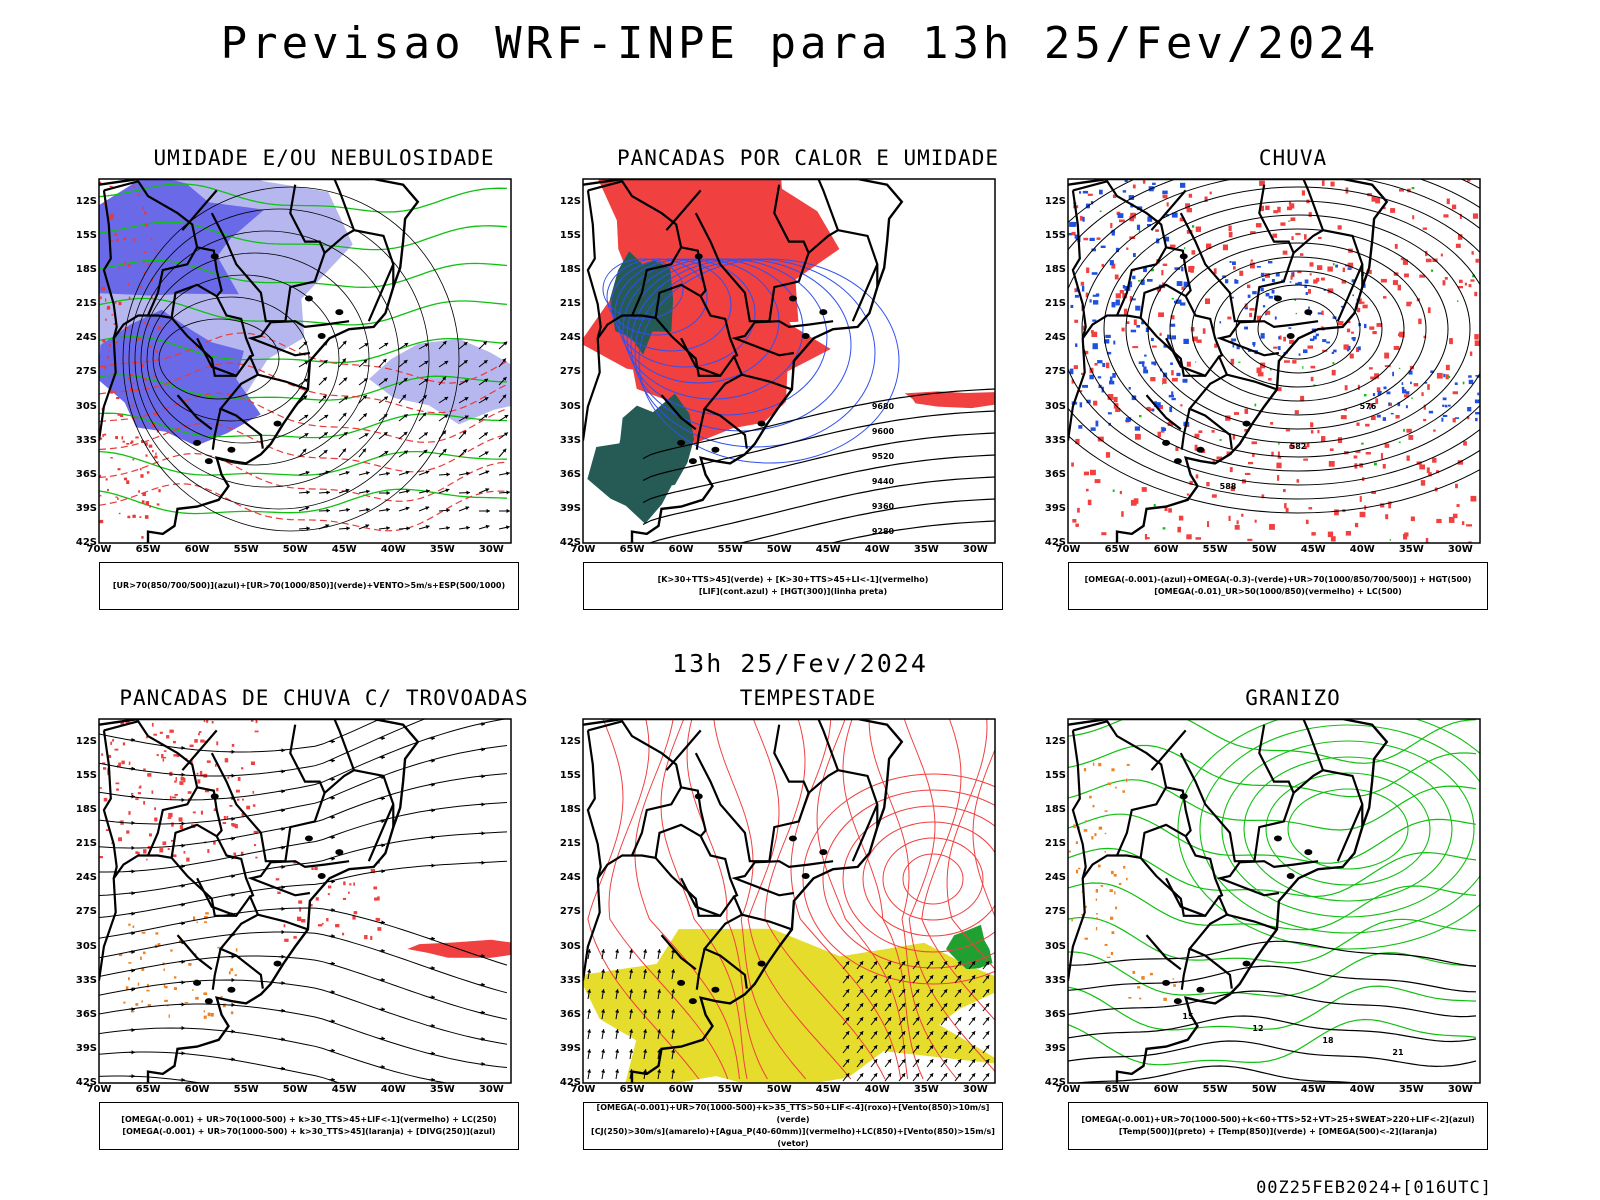 The image size is (1600, 1200). I want to click on map-layer: 588 582 576, so click(1274, 361).